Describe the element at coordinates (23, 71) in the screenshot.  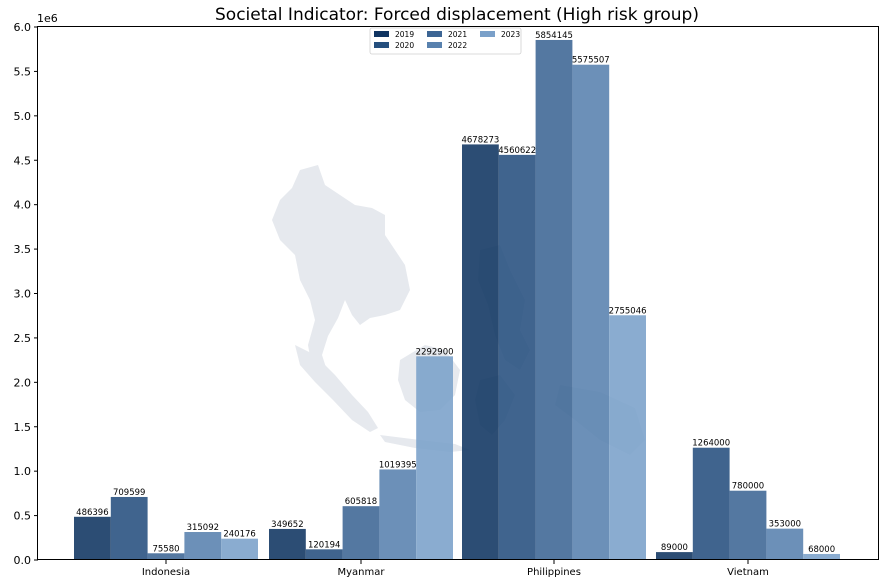
I see `y-tick-label: 5.5` at that location.